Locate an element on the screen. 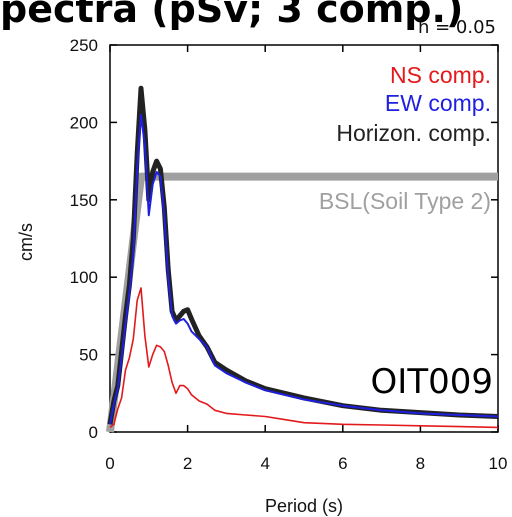 Image resolution: width=512 pixels, height=517 pixels. x-tick-label: 6 is located at coordinates (342, 463).